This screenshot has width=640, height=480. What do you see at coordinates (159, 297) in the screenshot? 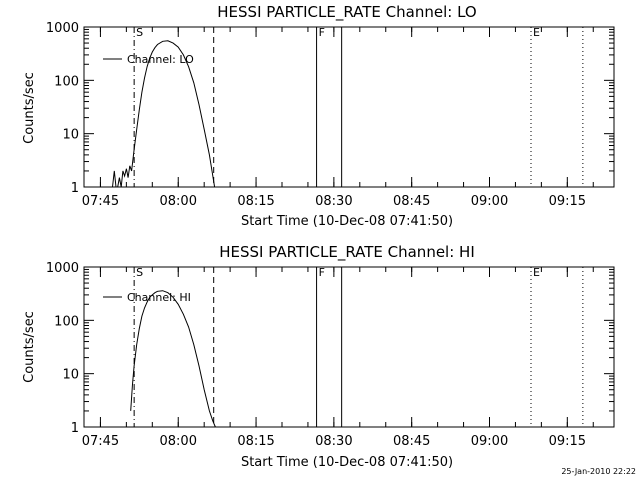
I see `legend-label-hi: Channel: HI` at bounding box center [159, 297].